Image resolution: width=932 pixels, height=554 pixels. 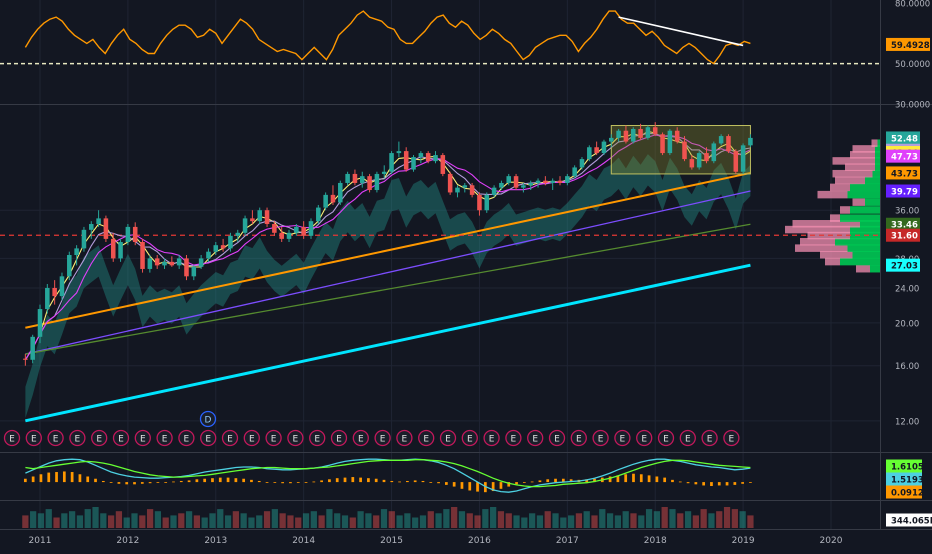 I want to click on macd-panel, so click(x=387, y=475).